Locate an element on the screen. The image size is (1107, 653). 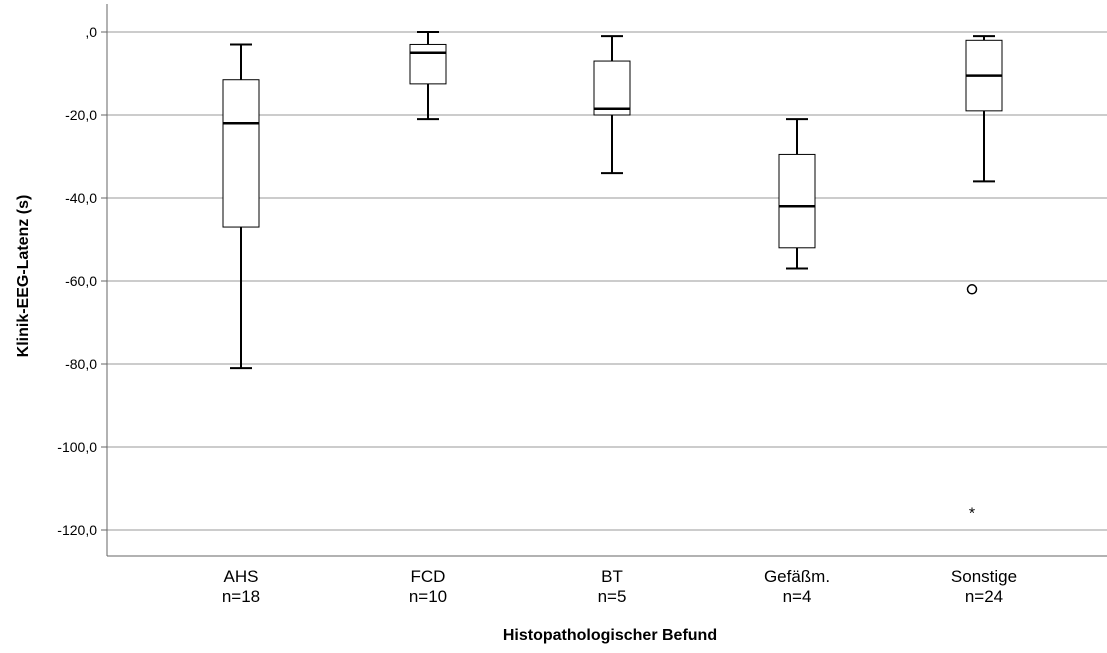
y-tick-label: -60,0 is located at coordinates (81, 281).